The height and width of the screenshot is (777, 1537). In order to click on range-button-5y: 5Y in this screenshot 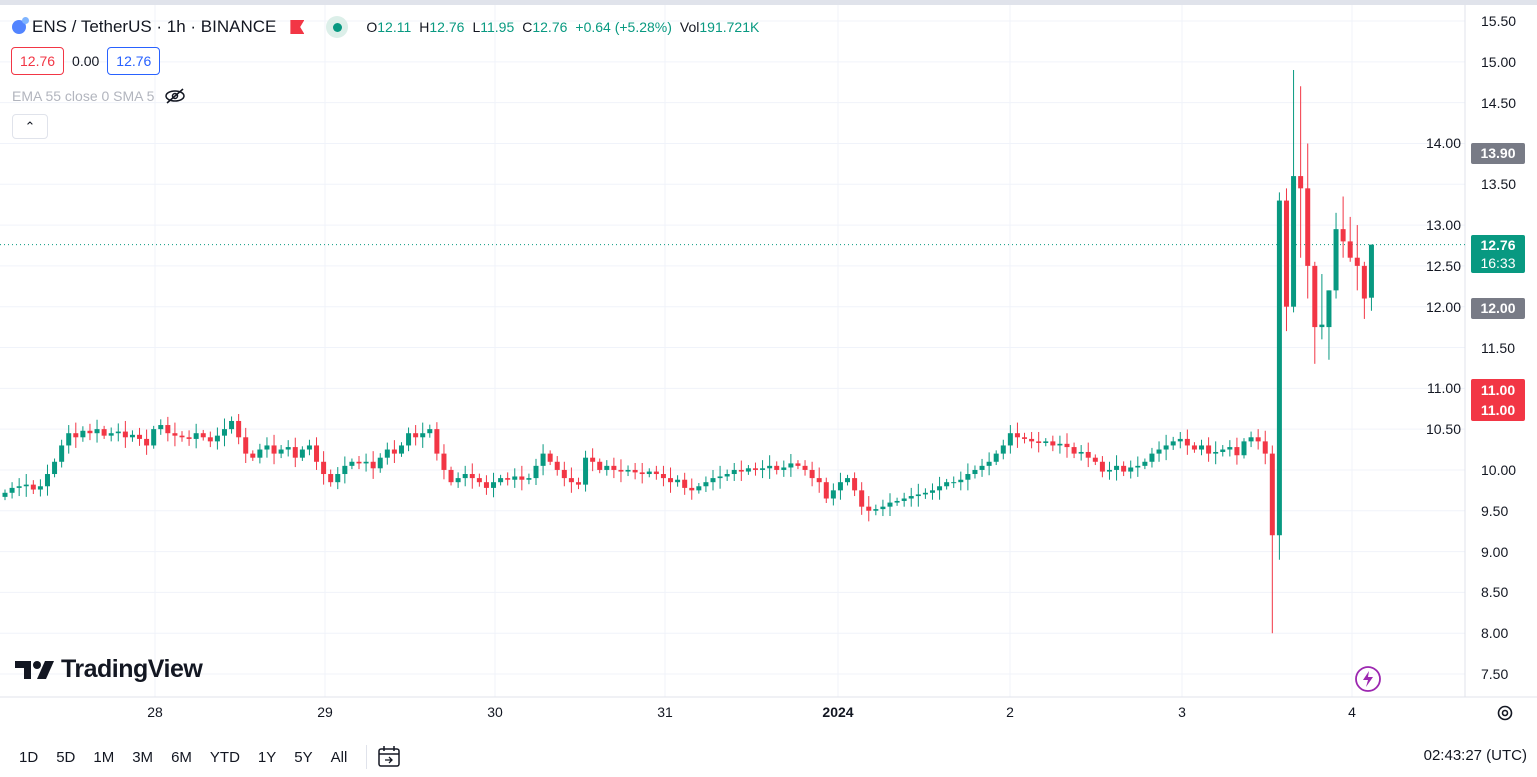, I will do `click(303, 757)`.